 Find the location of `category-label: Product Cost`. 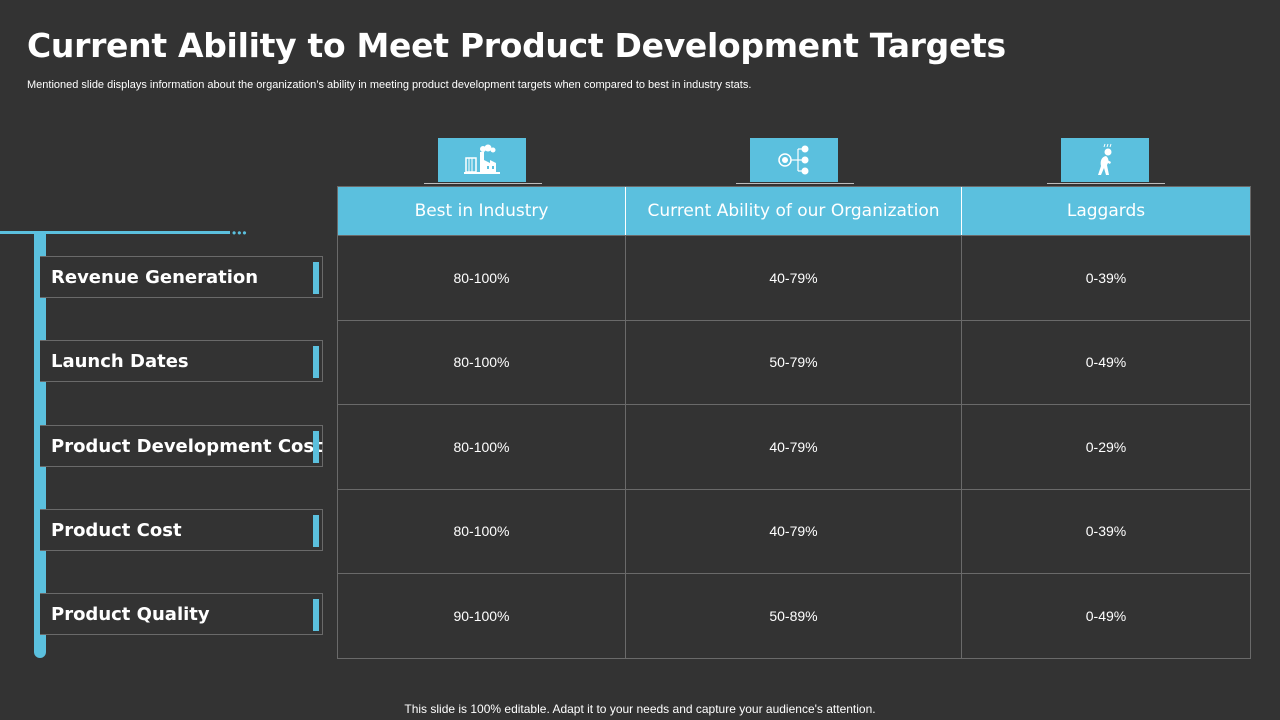

category-label: Product Cost is located at coordinates (116, 530).